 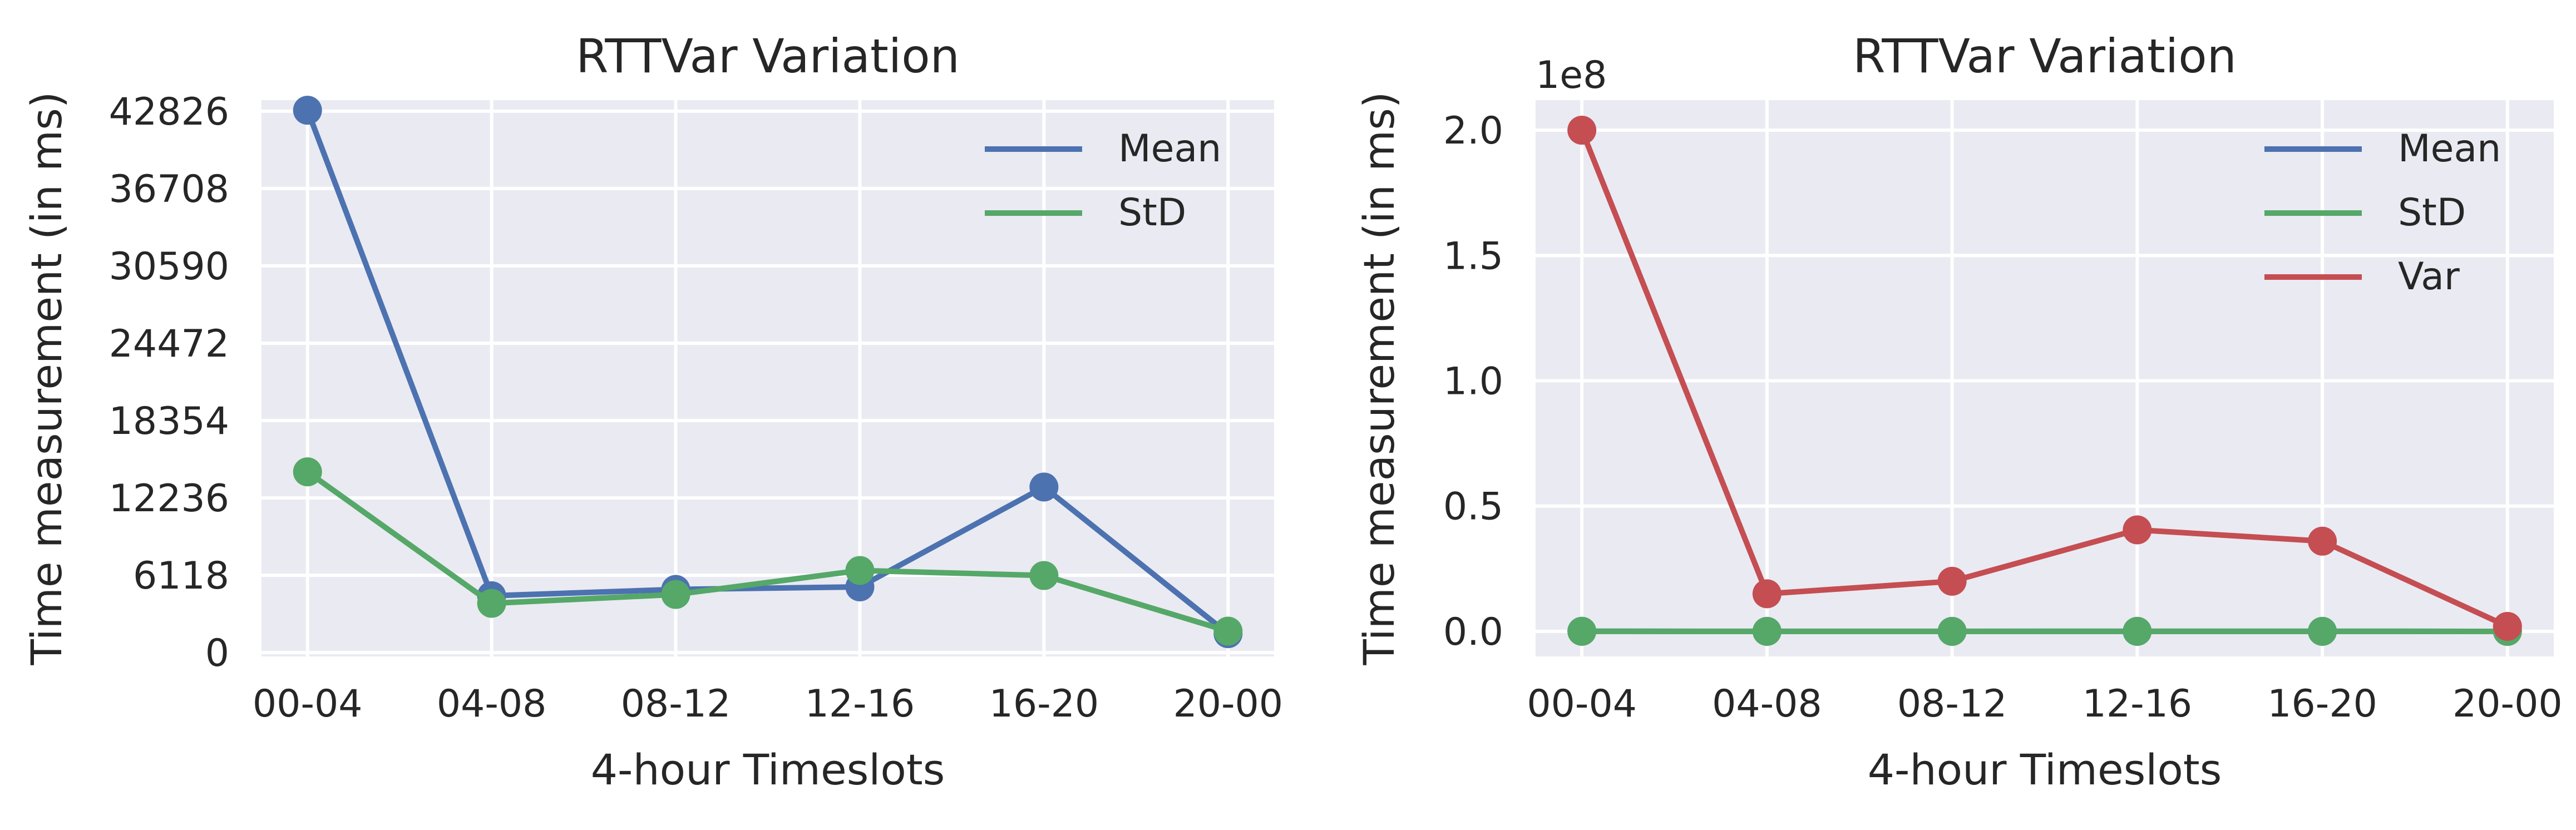 I want to click on y-tick-label: 30590, so click(x=169, y=267).